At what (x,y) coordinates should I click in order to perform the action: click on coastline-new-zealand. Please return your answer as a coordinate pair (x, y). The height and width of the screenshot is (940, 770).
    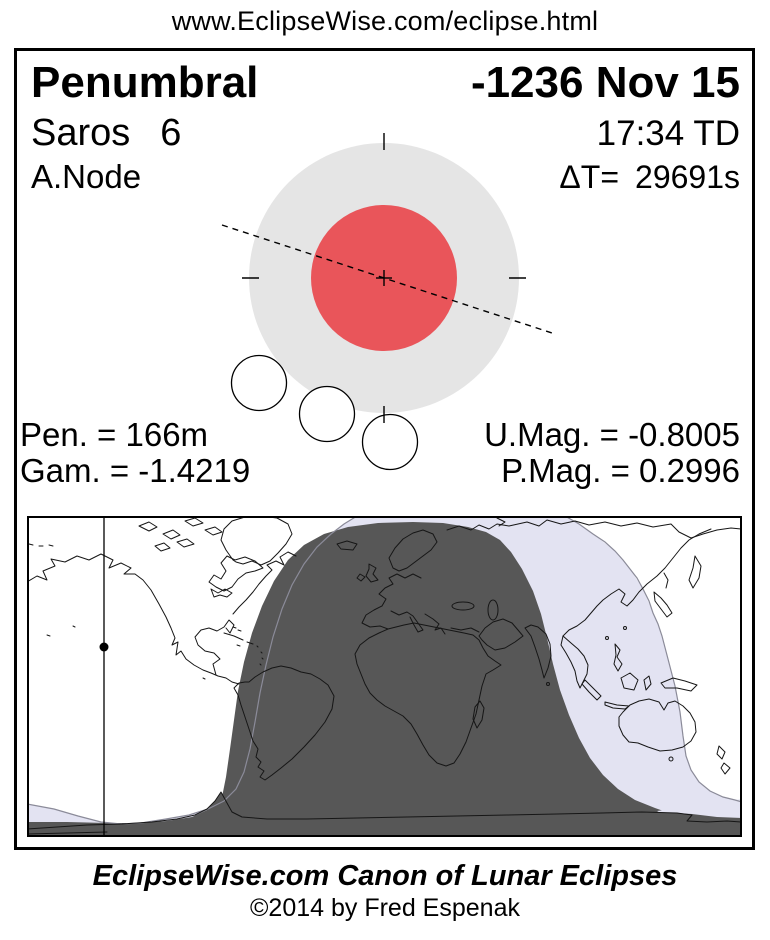
    Looking at the image, I should click on (723, 760).